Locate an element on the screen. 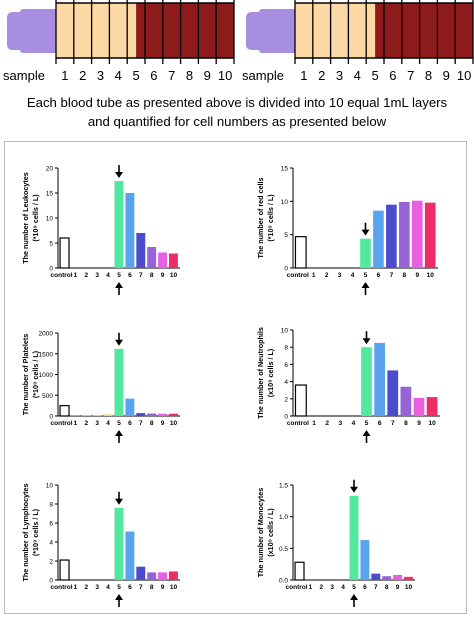 The width and height of the screenshot is (474, 620). x-tick-label: 6 is located at coordinates (130, 587).